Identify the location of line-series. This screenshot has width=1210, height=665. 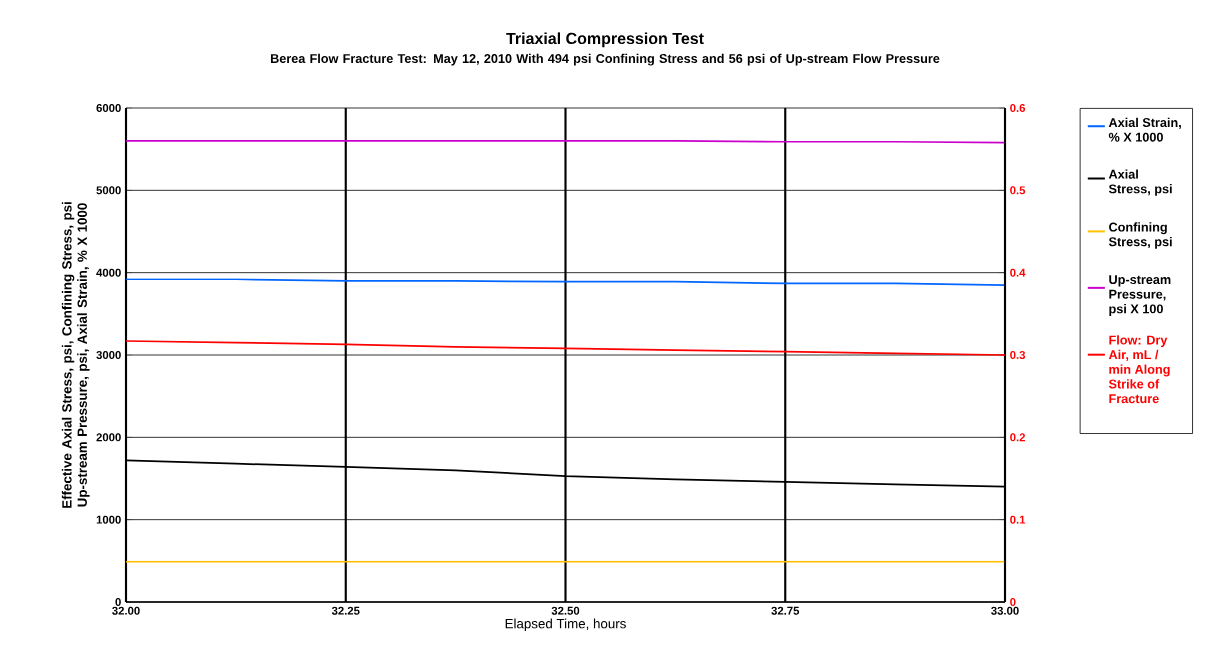
(566, 348).